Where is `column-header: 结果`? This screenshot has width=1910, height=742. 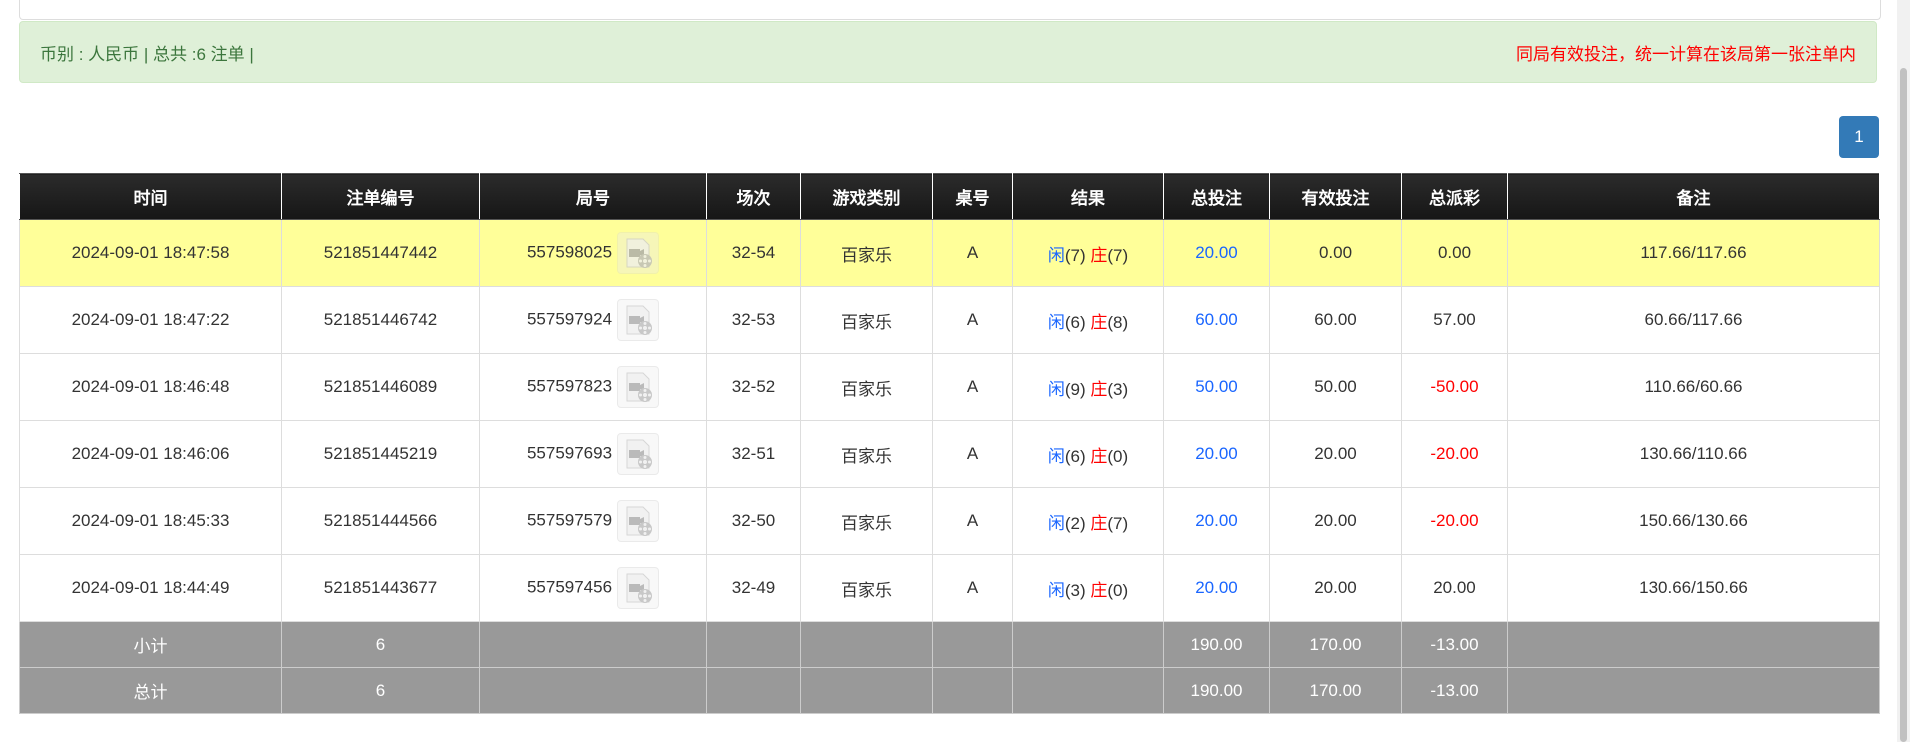 column-header: 结果 is located at coordinates (1088, 196).